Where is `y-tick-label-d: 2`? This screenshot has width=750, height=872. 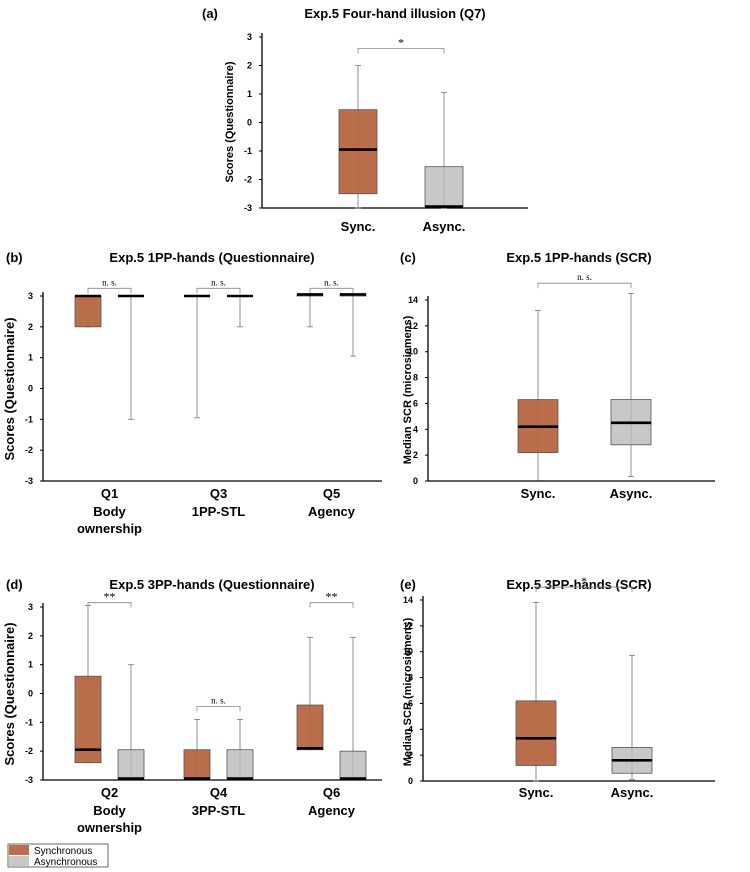
y-tick-label-d: 2 is located at coordinates (30, 636).